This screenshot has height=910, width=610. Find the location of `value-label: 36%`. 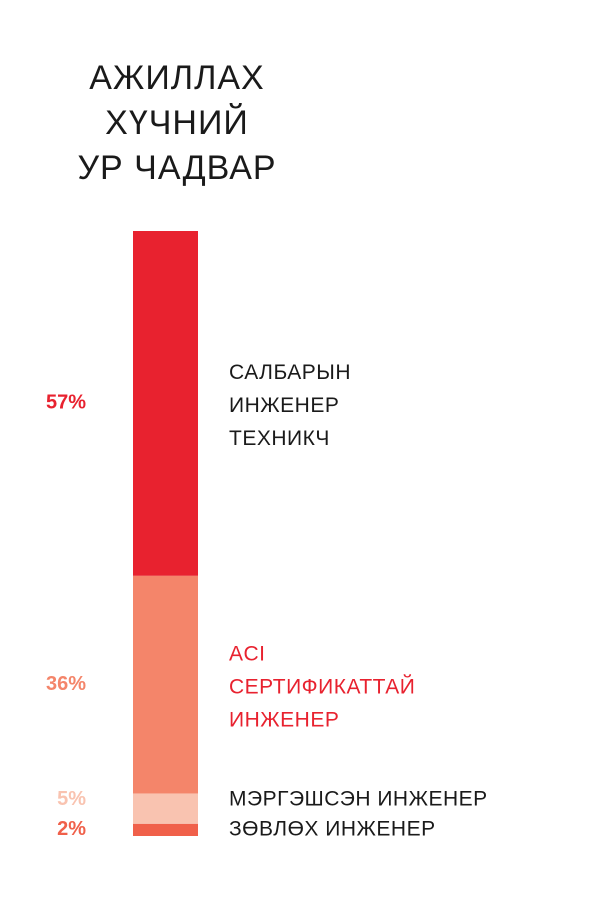

value-label: 36% is located at coordinates (66, 684).